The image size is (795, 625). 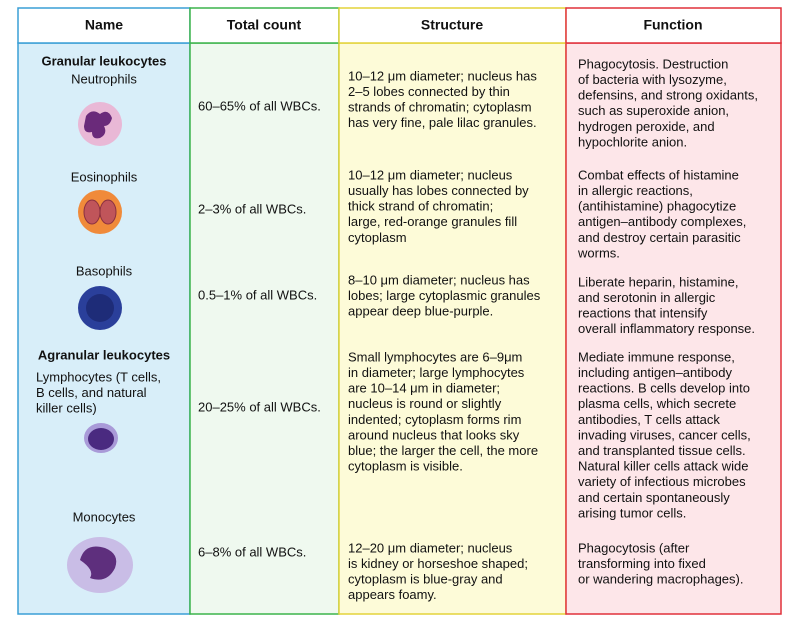 I want to click on function-line: and certain spontaneously, so click(x=654, y=497).